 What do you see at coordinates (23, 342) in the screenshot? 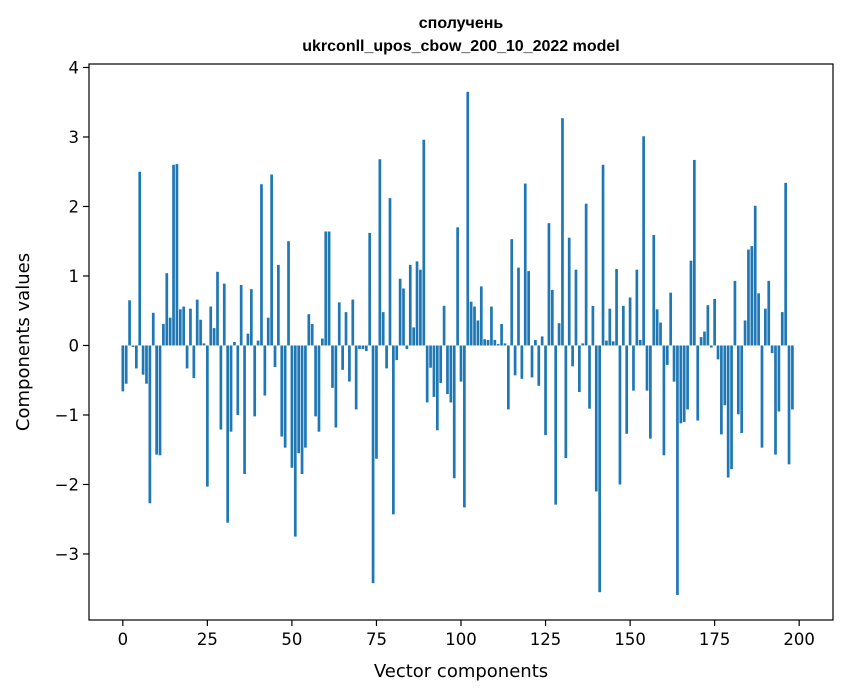
I see `y-axis-label: Components values` at bounding box center [23, 342].